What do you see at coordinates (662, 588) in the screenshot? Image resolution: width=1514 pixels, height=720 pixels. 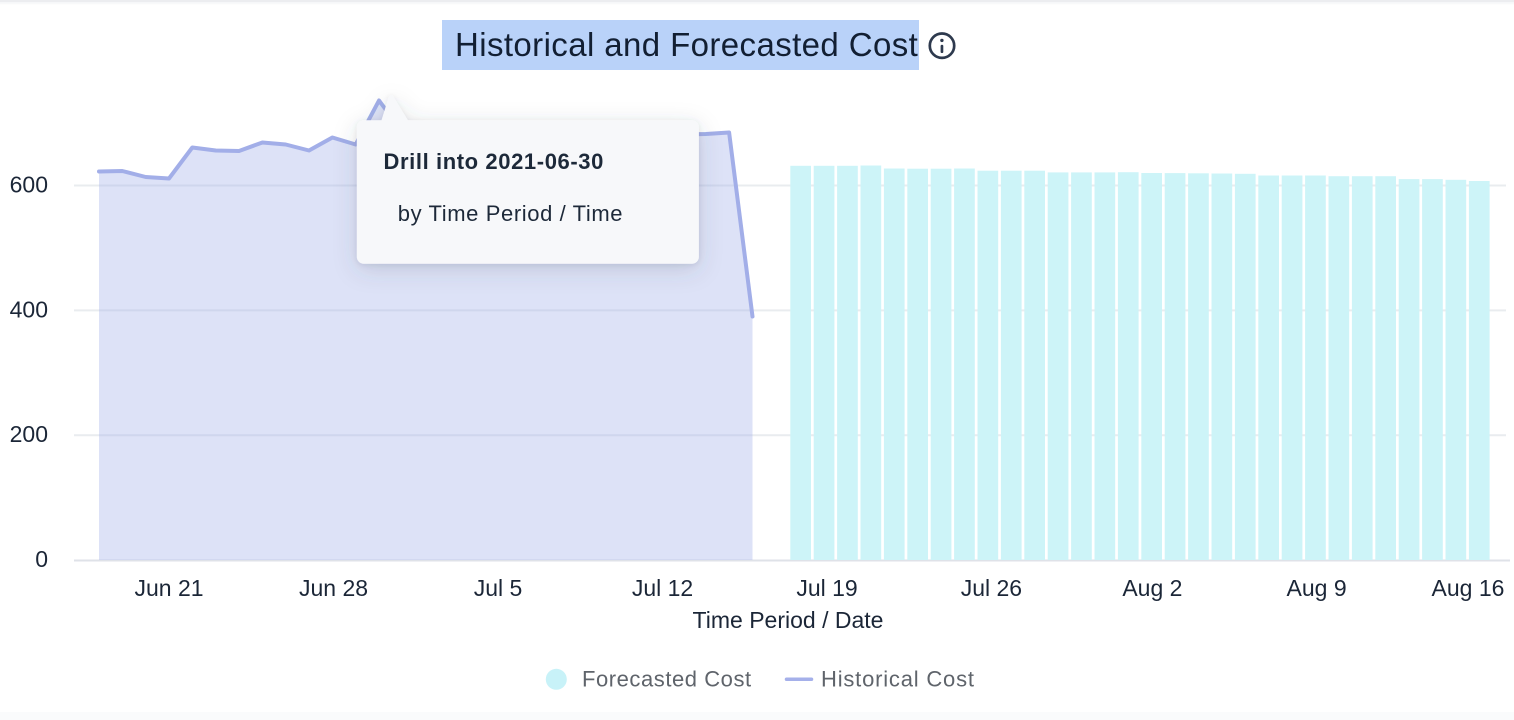 I see `svg-text: Jul 12` at bounding box center [662, 588].